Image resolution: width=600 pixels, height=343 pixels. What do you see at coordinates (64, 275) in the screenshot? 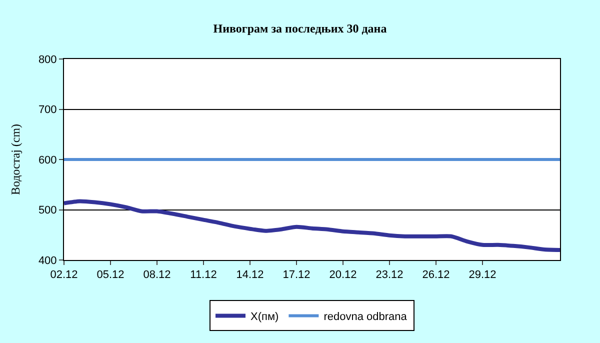
I see `x-tick-label: 02.12` at bounding box center [64, 275].